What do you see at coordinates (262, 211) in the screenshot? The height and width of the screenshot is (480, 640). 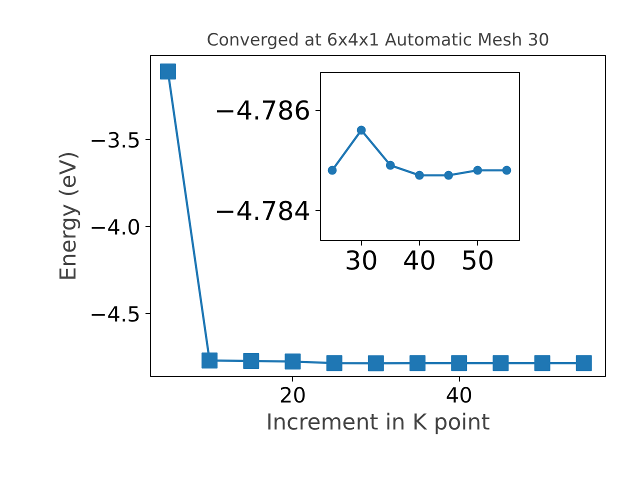 I see `y-tick-label: −4.784` at bounding box center [262, 211].